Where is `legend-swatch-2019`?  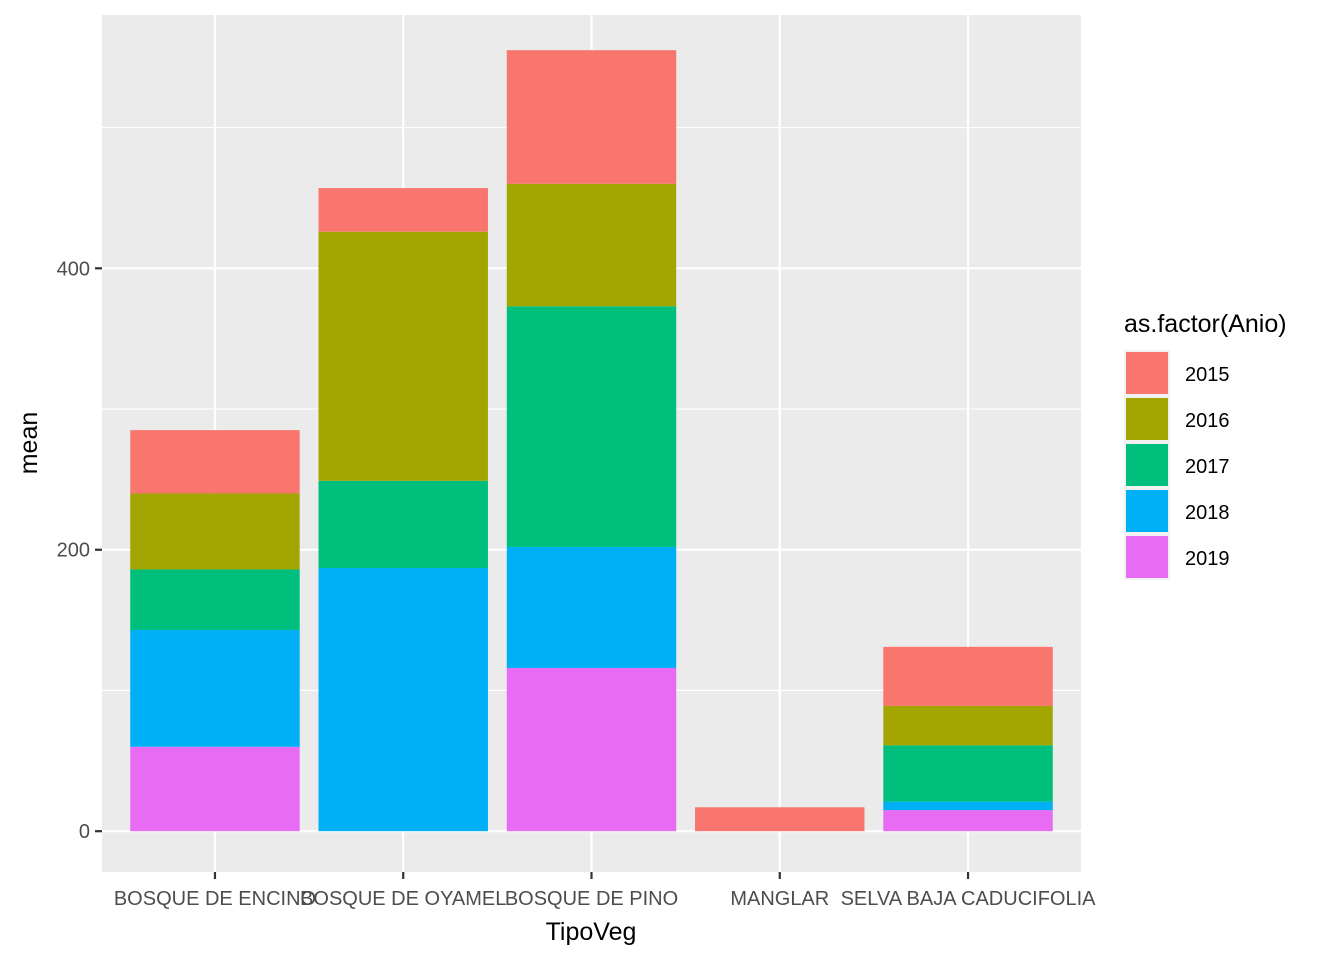
legend-swatch-2019 is located at coordinates (1147, 557).